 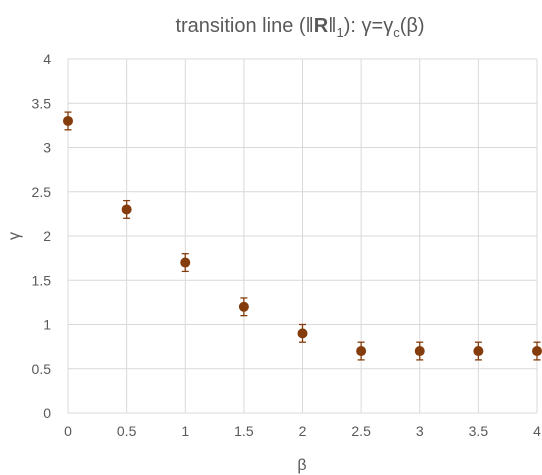 What do you see at coordinates (42, 103) in the screenshot?
I see `y-tick-label: 3.5` at bounding box center [42, 103].